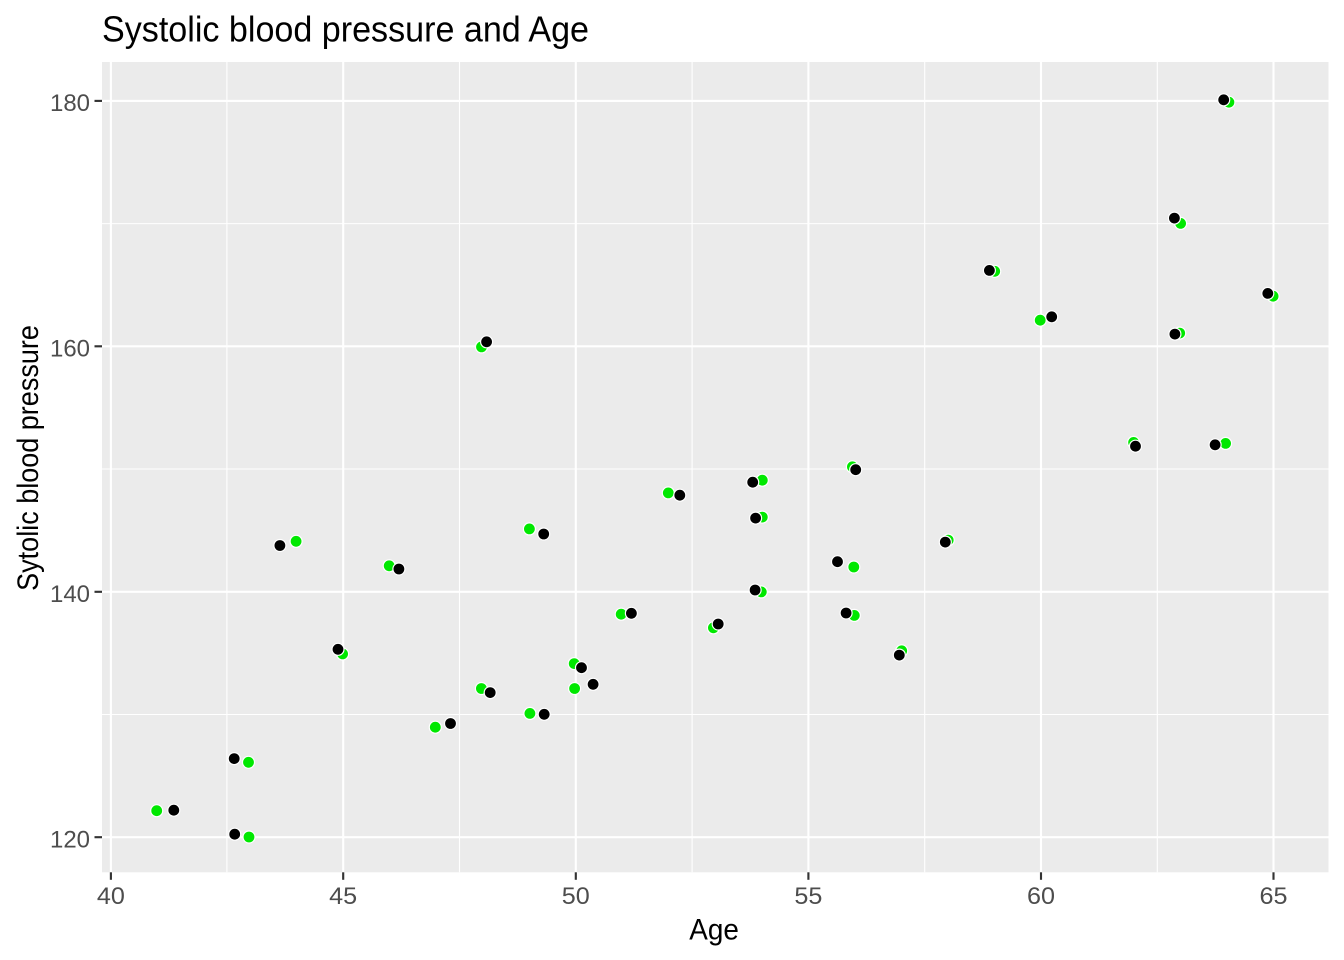 Image resolution: width=1344 pixels, height=960 pixels. What do you see at coordinates (70, 594) in the screenshot?
I see `svg-text: 140` at bounding box center [70, 594].